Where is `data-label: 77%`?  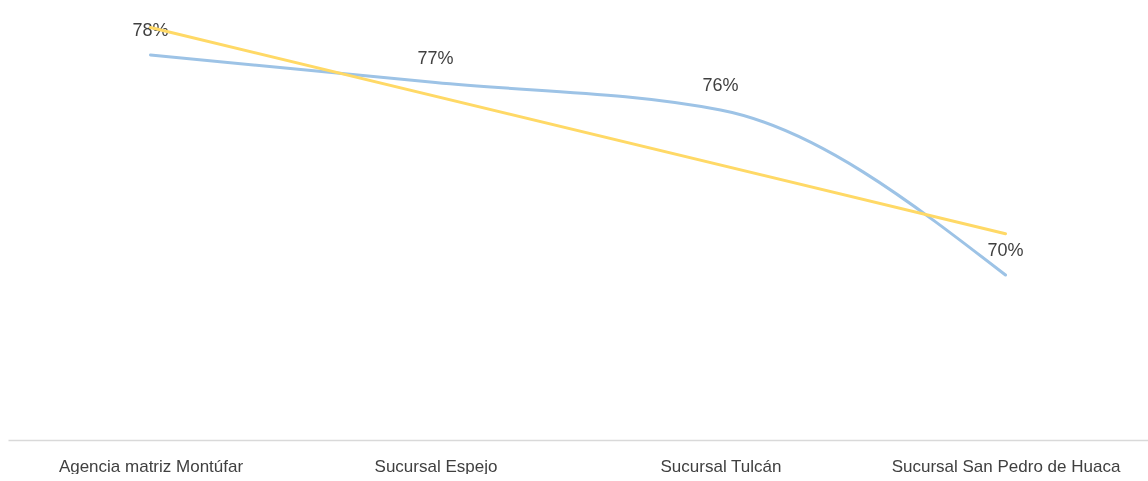 data-label: 77% is located at coordinates (435, 57).